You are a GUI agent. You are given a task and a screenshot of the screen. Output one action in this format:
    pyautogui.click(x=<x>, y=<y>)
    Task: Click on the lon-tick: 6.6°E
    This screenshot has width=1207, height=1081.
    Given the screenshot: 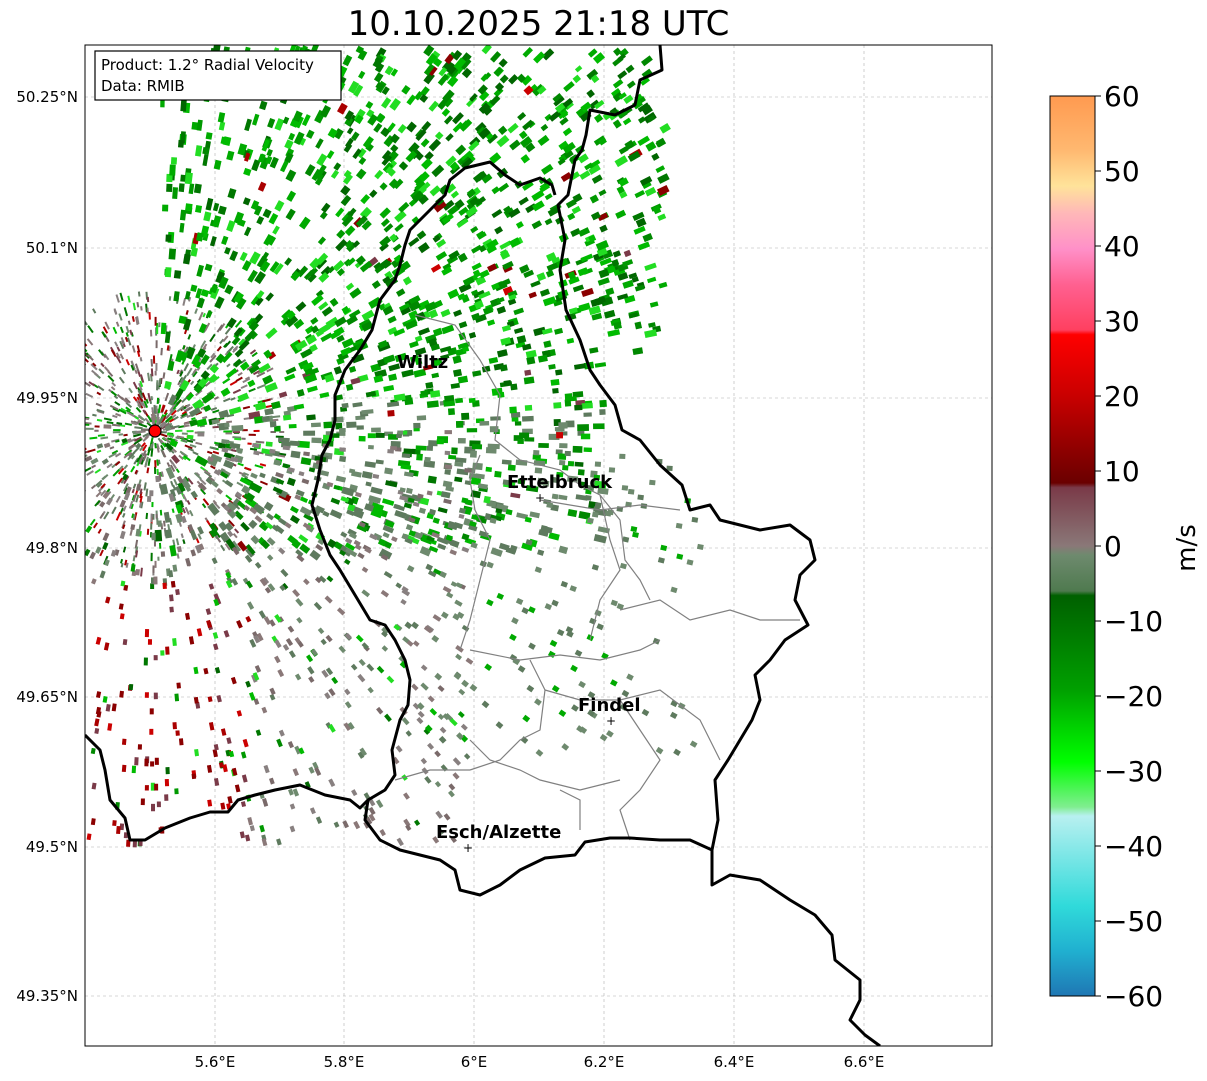 What is the action you would take?
    pyautogui.click(x=864, y=1062)
    